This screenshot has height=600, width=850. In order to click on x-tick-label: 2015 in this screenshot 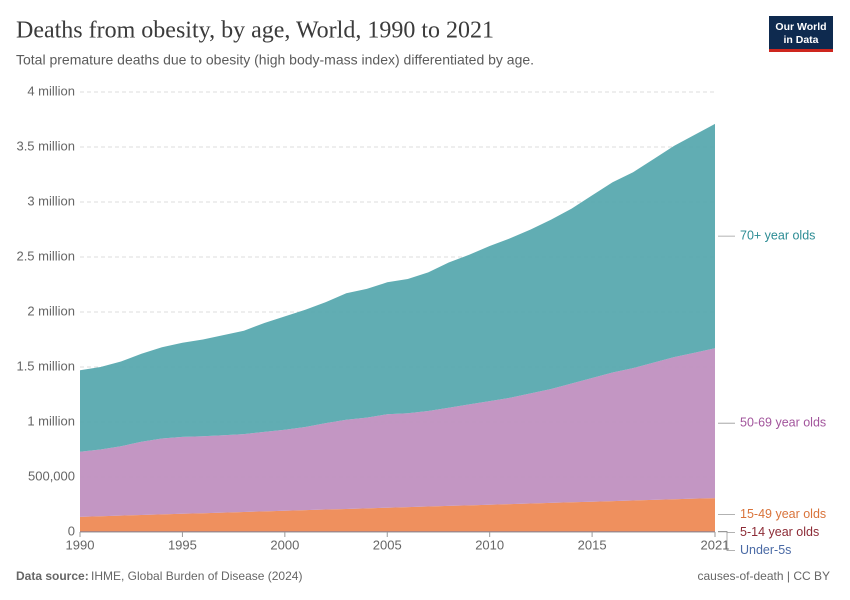, I will do `click(592, 544)`.